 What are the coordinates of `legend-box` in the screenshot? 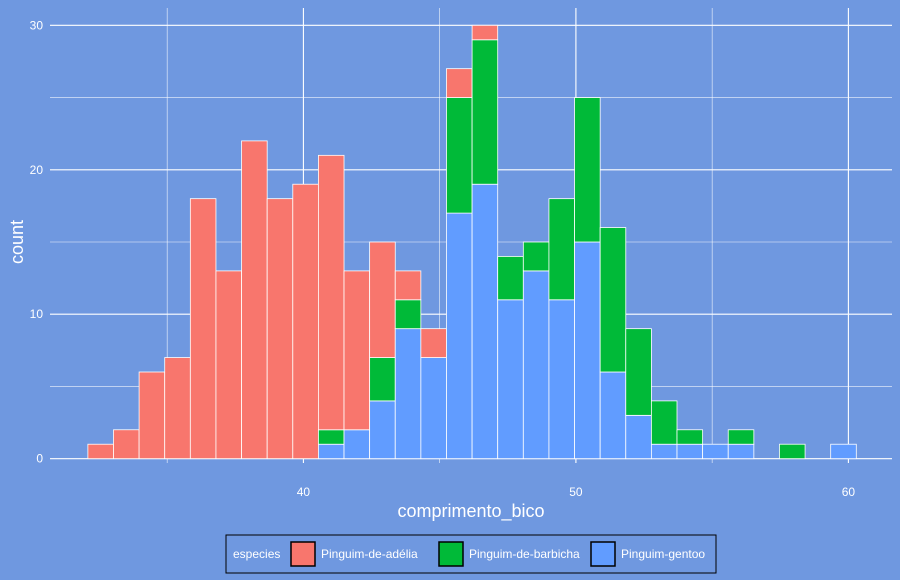 It's located at (471, 554).